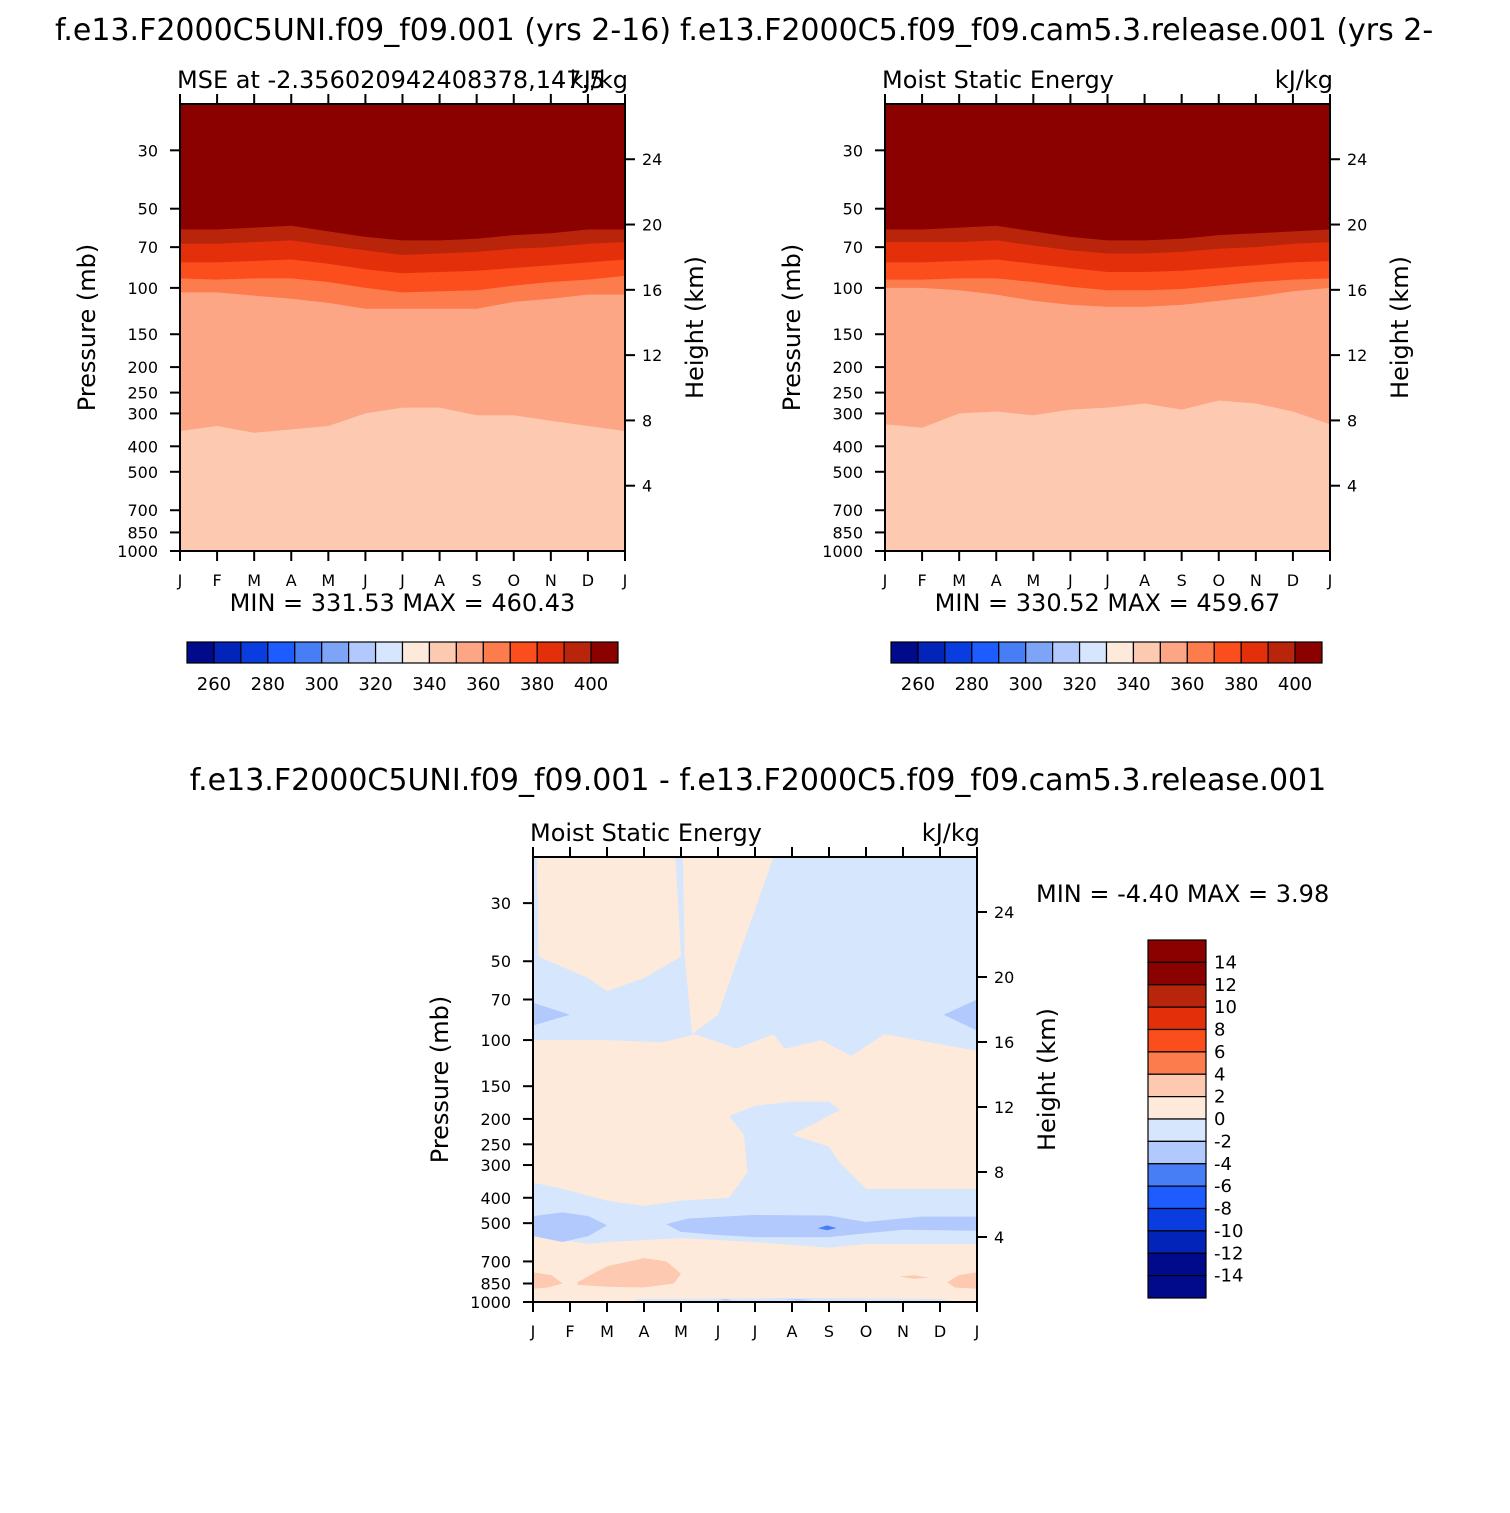  What do you see at coordinates (501, 961) in the screenshot?
I see `y-tick-label: 50` at bounding box center [501, 961].